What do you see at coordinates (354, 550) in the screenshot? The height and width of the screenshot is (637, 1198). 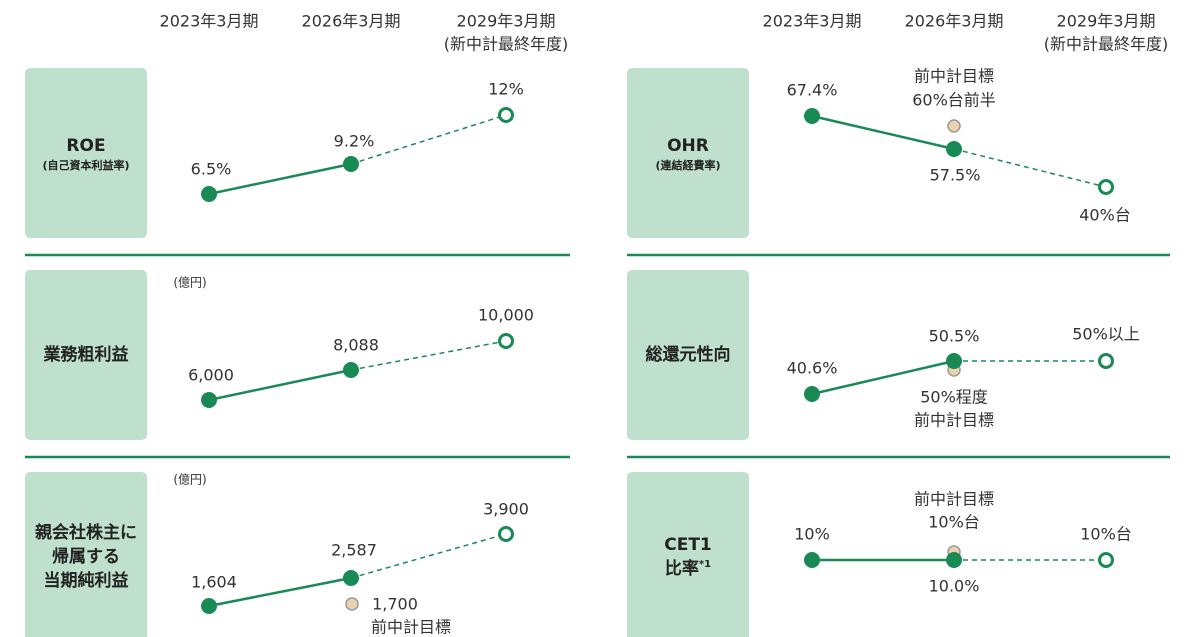 I see `point-label: 2,587` at bounding box center [354, 550].